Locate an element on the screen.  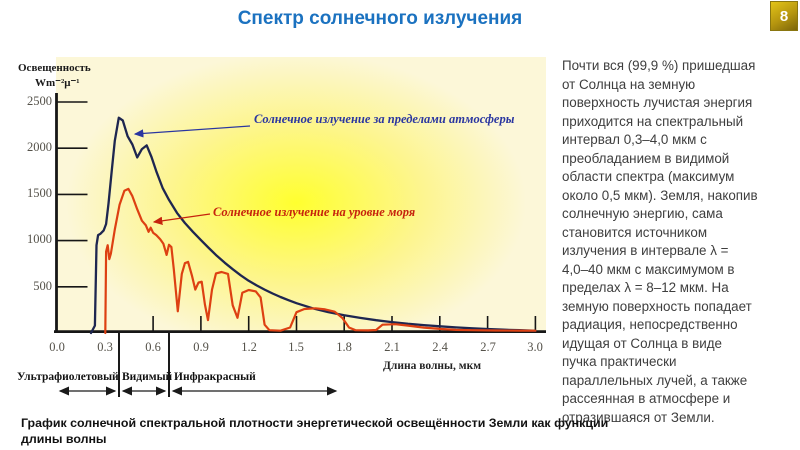
region-label-infrared: Инфракрасный is located at coordinates (215, 377).